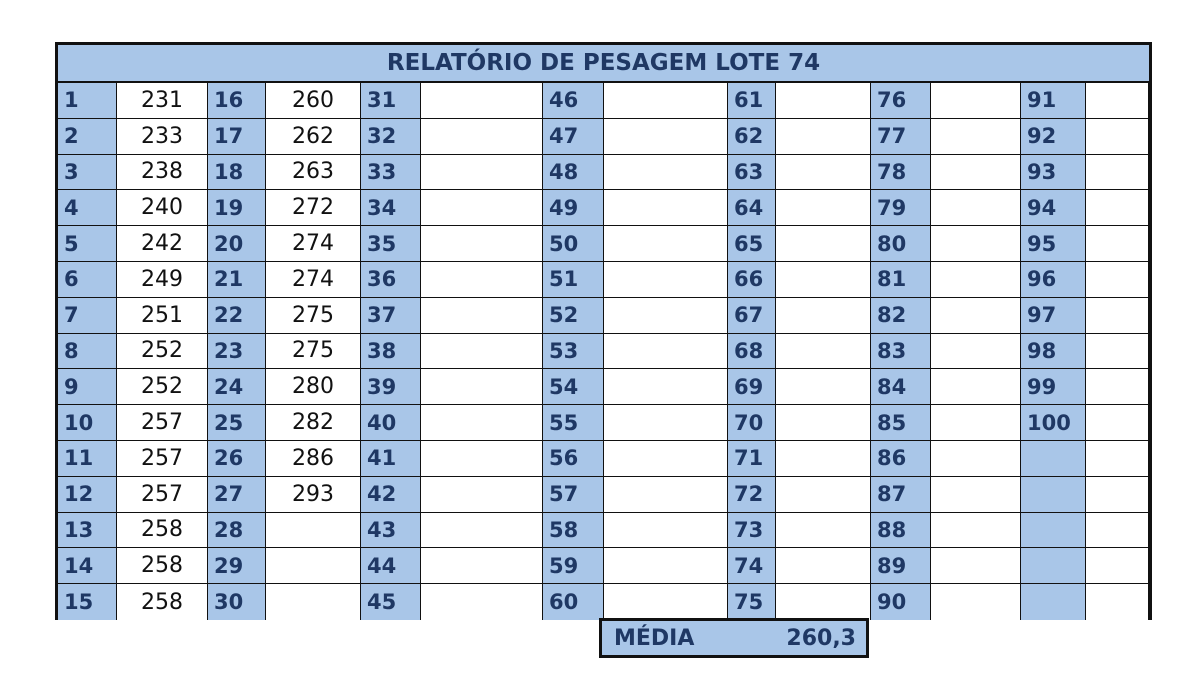 The image size is (1200, 700). What do you see at coordinates (237, 351) in the screenshot?
I see `lot-index-cell: 23` at bounding box center [237, 351].